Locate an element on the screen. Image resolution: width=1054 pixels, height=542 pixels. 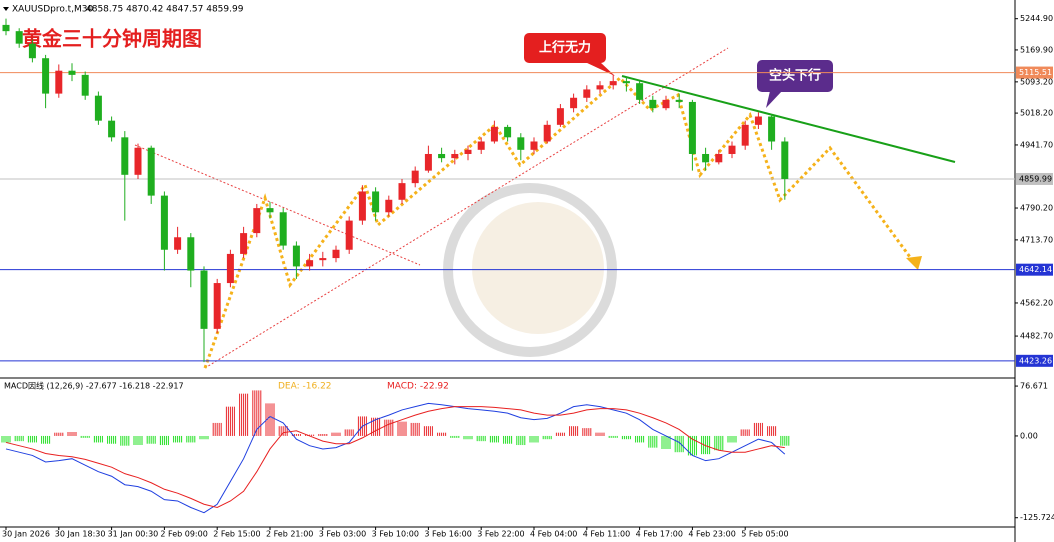
dea-line is located at coordinates (395, 457).